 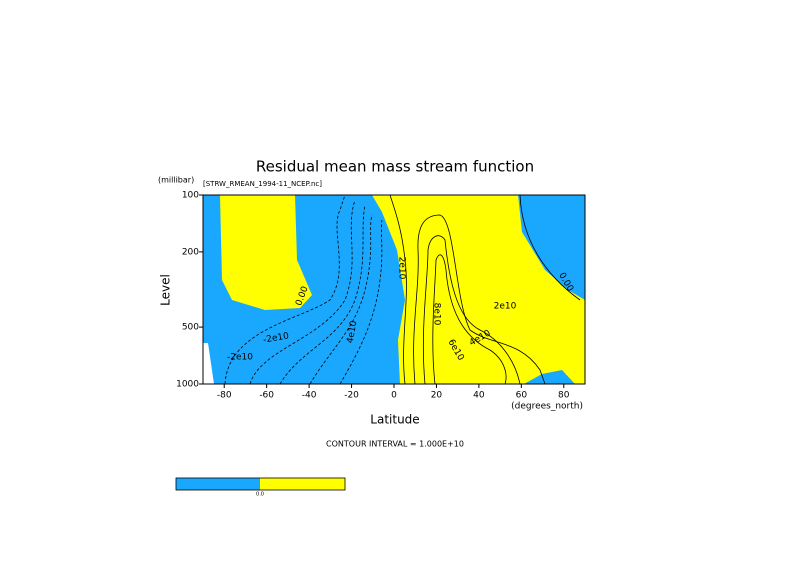 What do you see at coordinates (564, 396) in the screenshot?
I see `x-tick-label: 80` at bounding box center [564, 396].